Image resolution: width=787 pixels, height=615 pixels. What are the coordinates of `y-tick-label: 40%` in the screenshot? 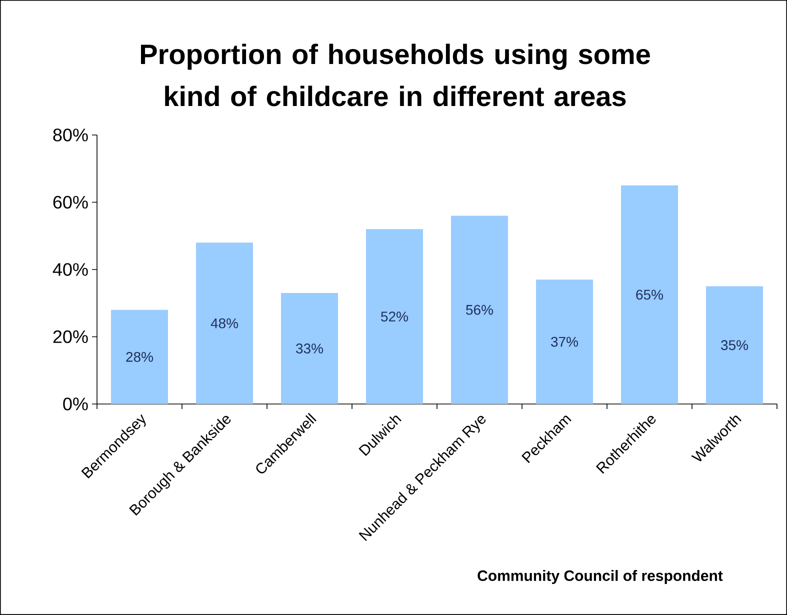 It's located at (70, 269).